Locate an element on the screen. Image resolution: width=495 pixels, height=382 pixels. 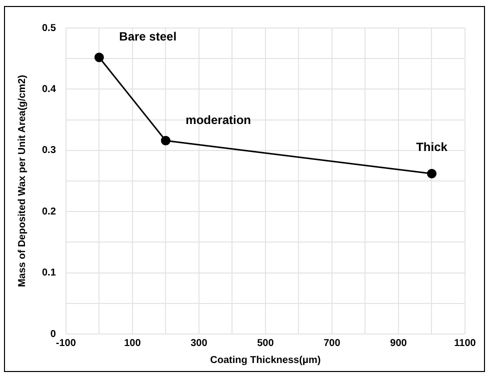
x-tick-label: 100 is located at coordinates (133, 343).